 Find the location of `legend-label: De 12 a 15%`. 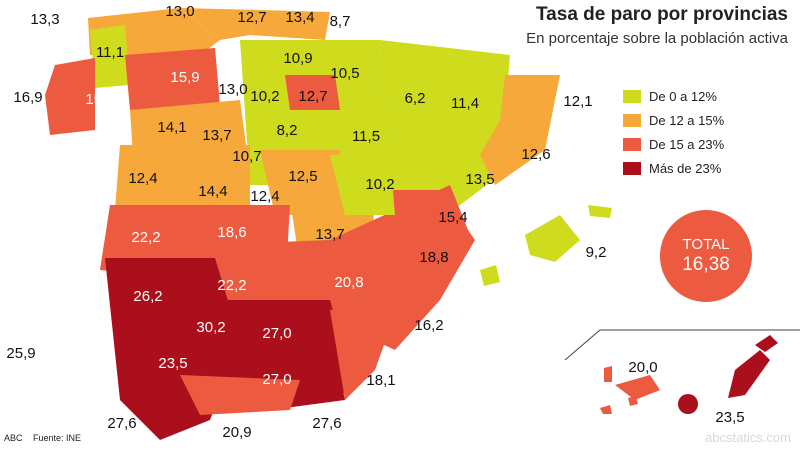

legend-label: De 12 a 15% is located at coordinates (687, 120).